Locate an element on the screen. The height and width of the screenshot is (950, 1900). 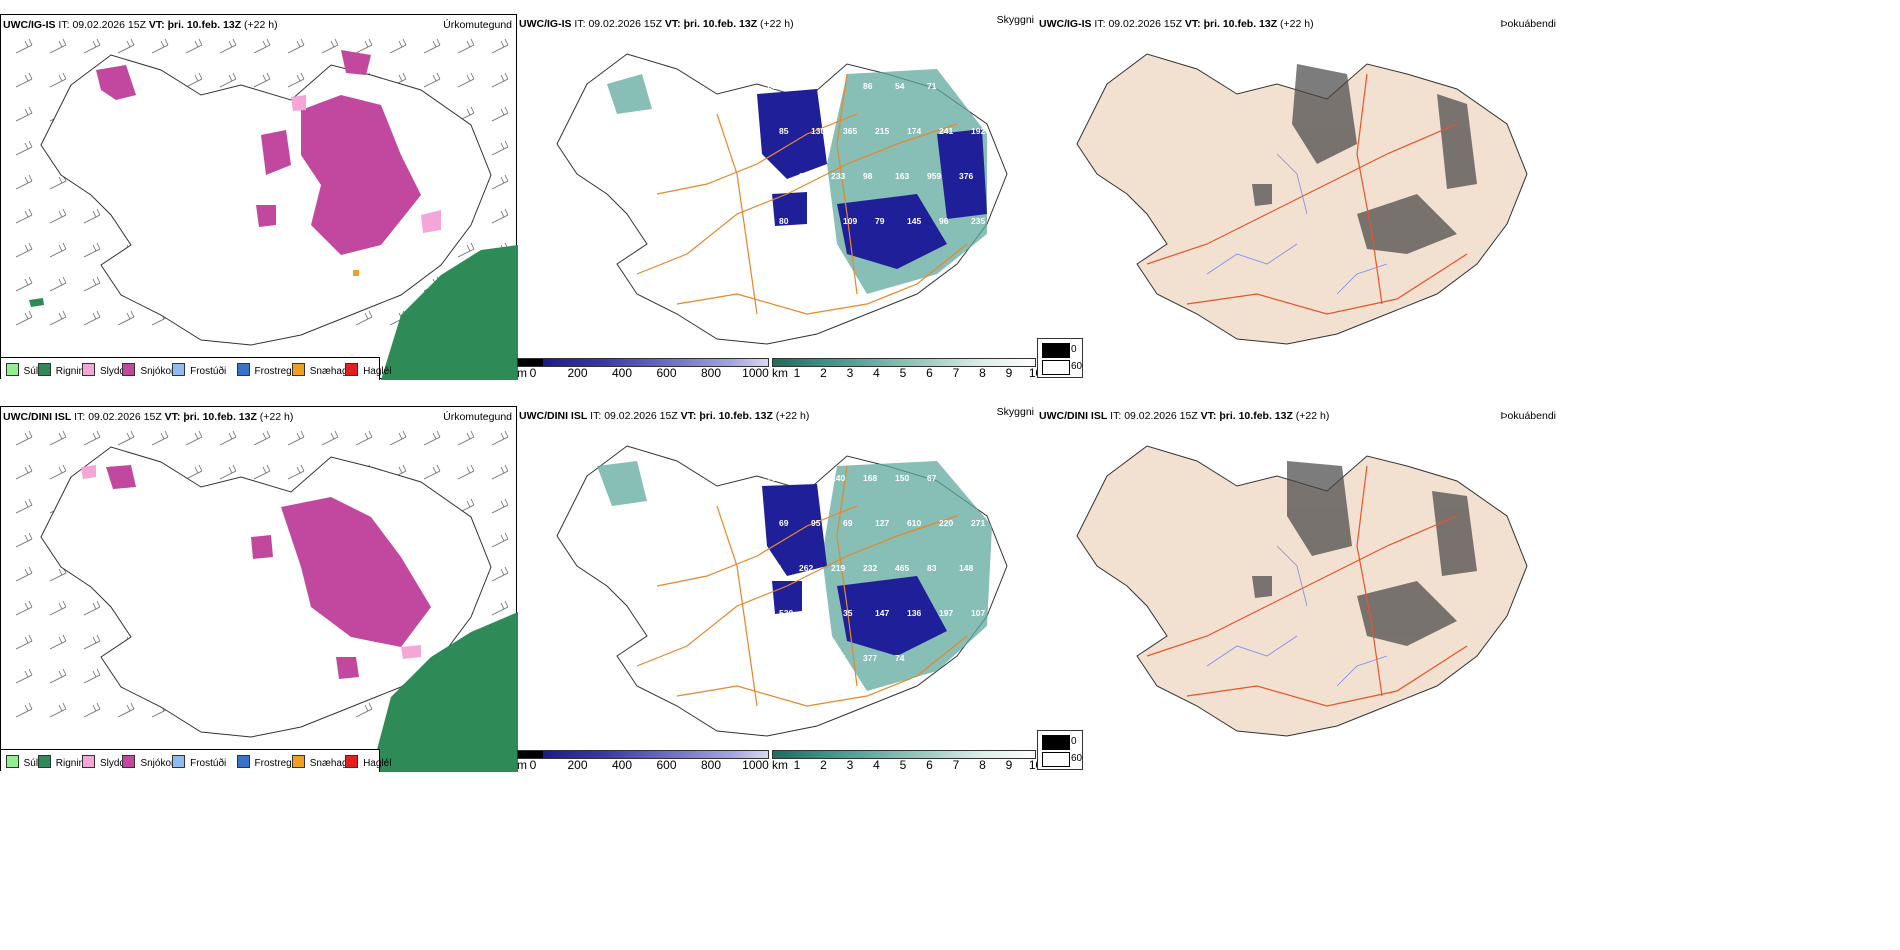
panel-label: Skyggni is located at coordinates (1015, 412).